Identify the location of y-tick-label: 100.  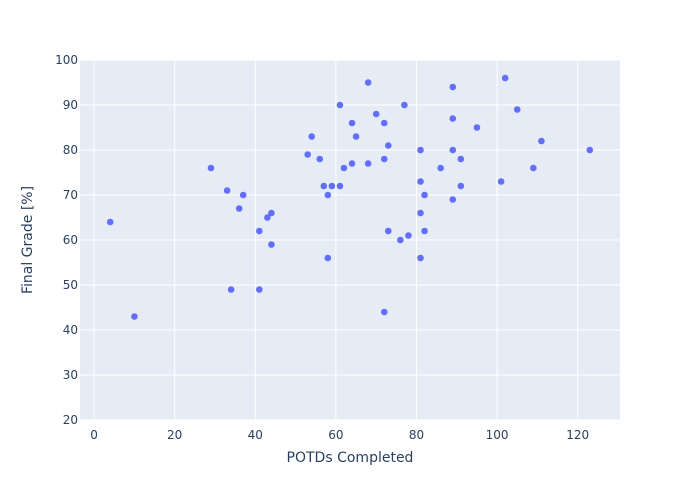
(66, 60).